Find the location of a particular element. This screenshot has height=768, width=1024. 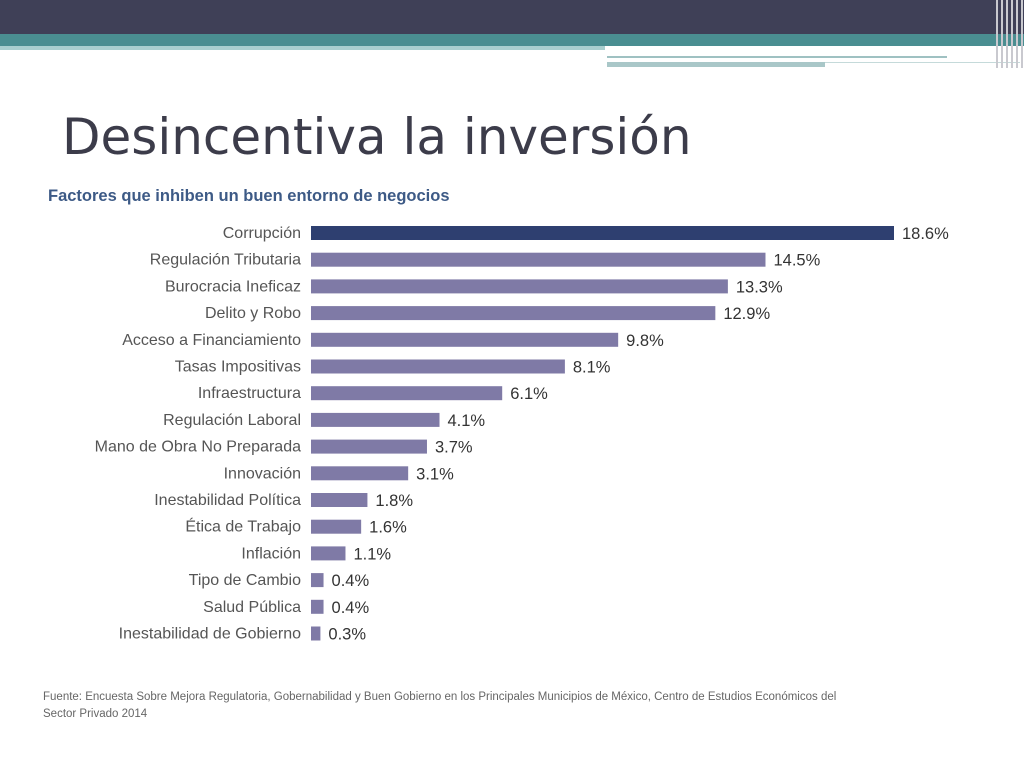

value-label: 3.7% is located at coordinates (454, 448).